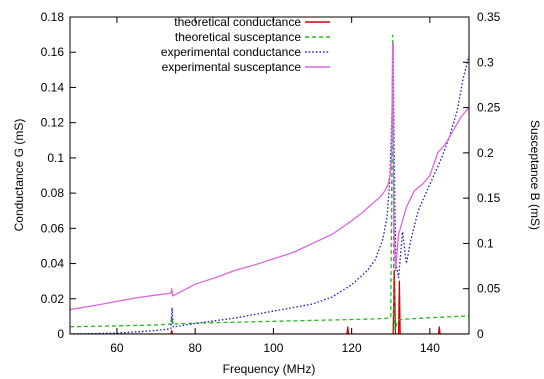 The image size is (544, 379). I want to click on y-tick-label: 0.14, so click(53, 87).